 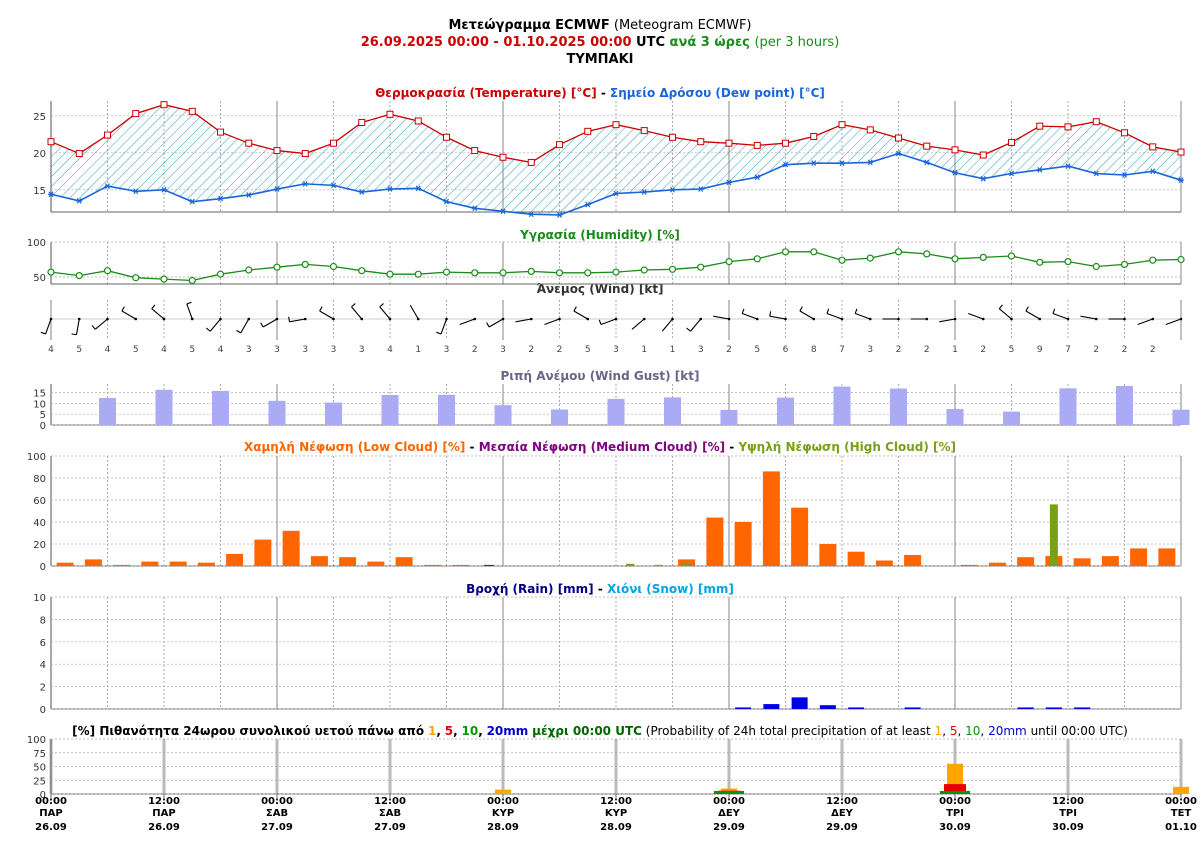 What do you see at coordinates (644, 350) in the screenshot?
I see `wind-speed-label: 1` at bounding box center [644, 350].